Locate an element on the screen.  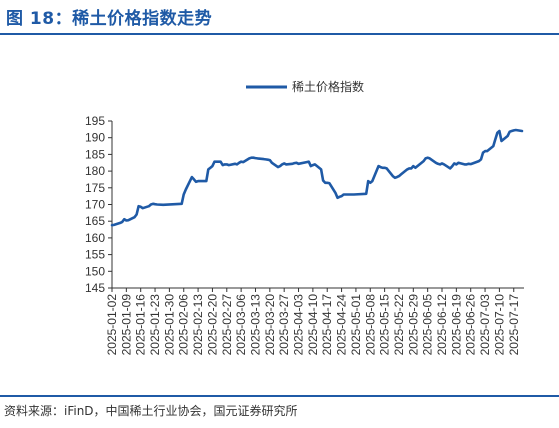
legend-label: 稀土价格指数 is located at coordinates (328, 86).